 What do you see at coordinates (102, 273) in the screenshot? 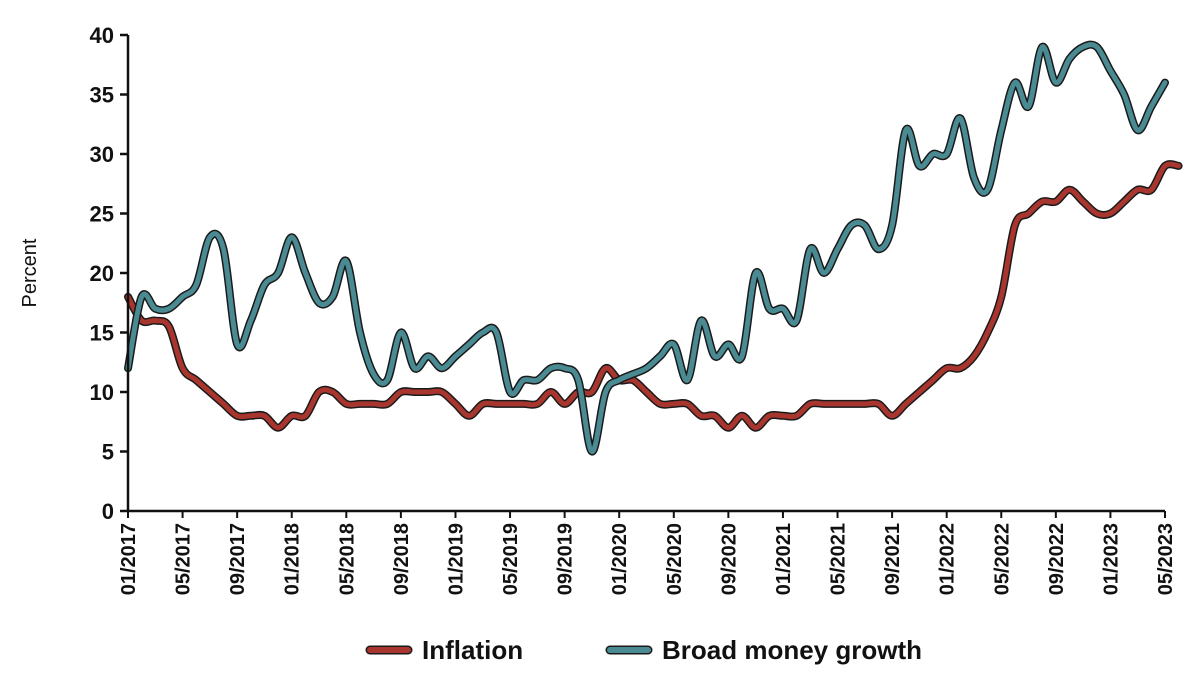
I see `y-tick-label: 20` at bounding box center [102, 273].